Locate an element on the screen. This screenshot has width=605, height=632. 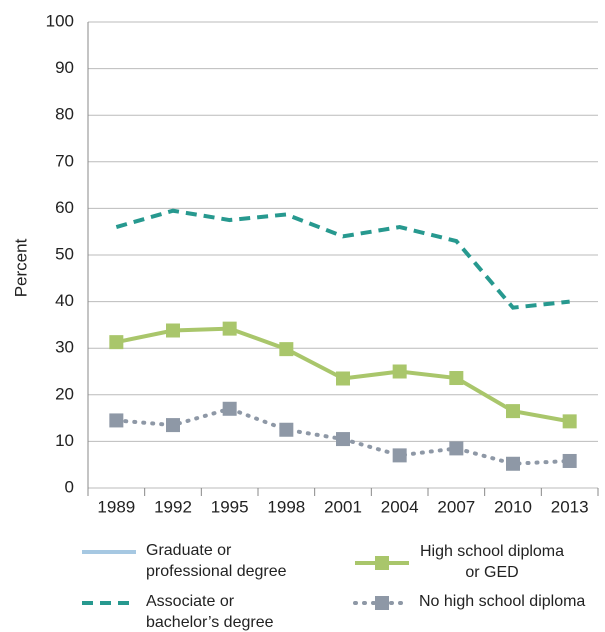
legend-label: Associate or bachelor’s degree is located at coordinates (210, 612).